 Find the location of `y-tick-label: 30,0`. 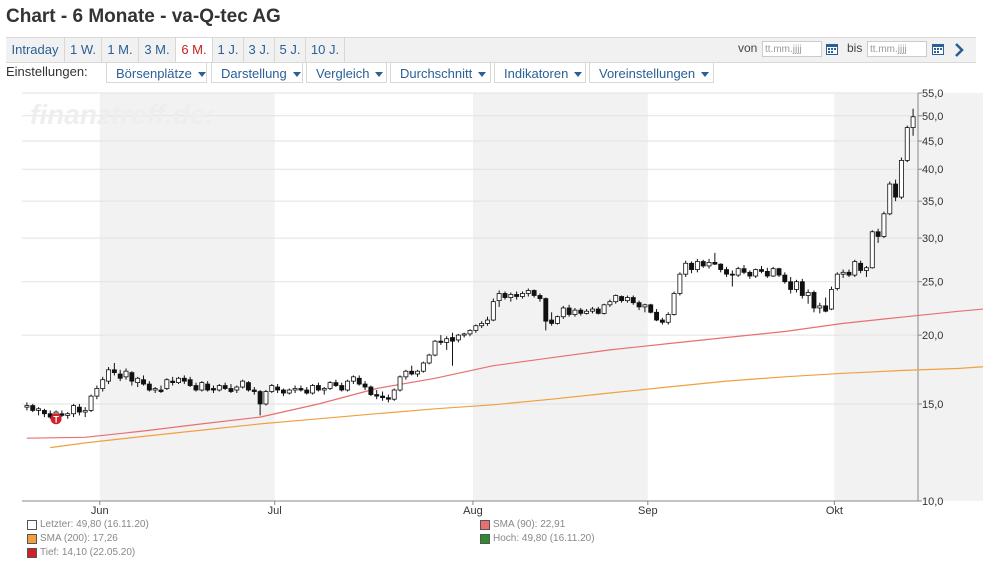

y-tick-label: 30,0 is located at coordinates (932, 239).